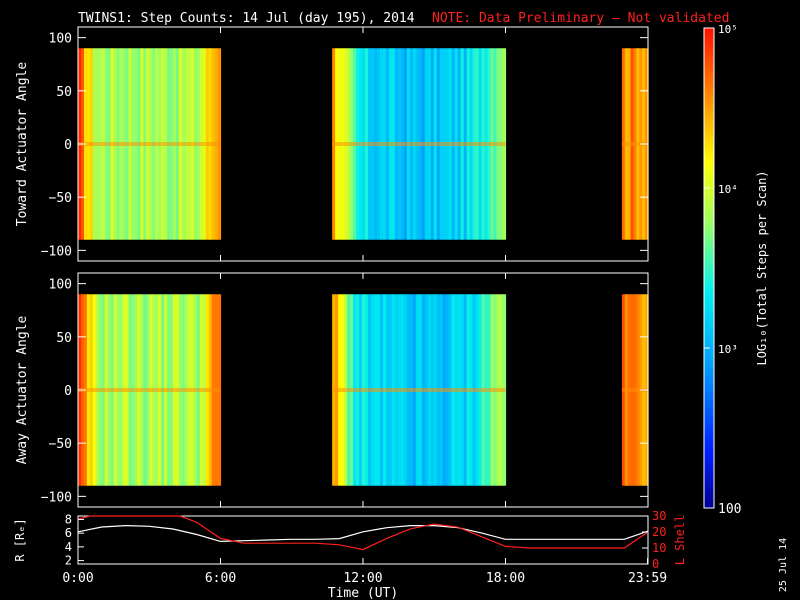  I want to click on colorbar-gradient, so click(709, 268).